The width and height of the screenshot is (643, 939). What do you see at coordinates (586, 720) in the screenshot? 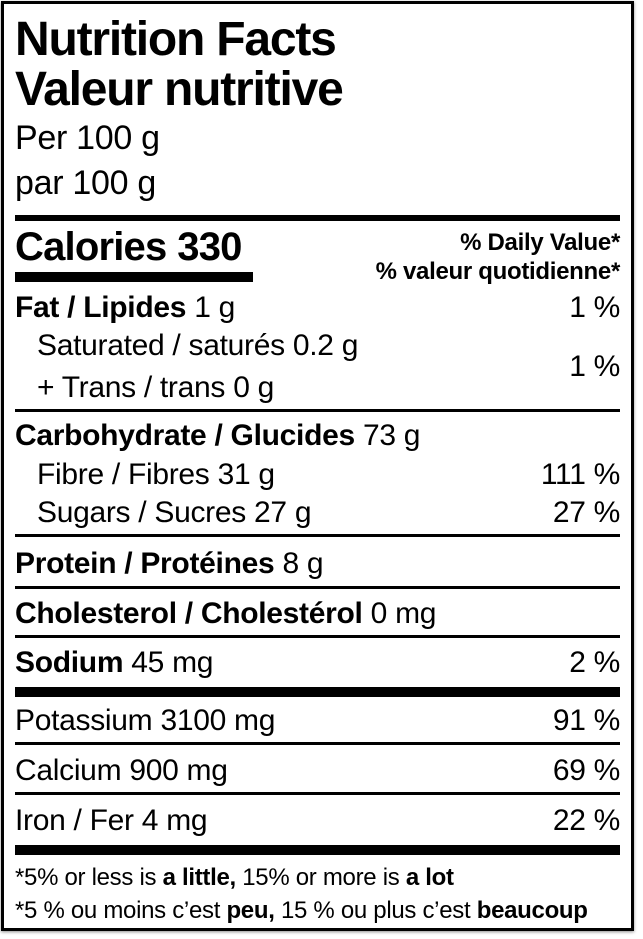
I see `daily-value-percent: 91 %` at bounding box center [586, 720].